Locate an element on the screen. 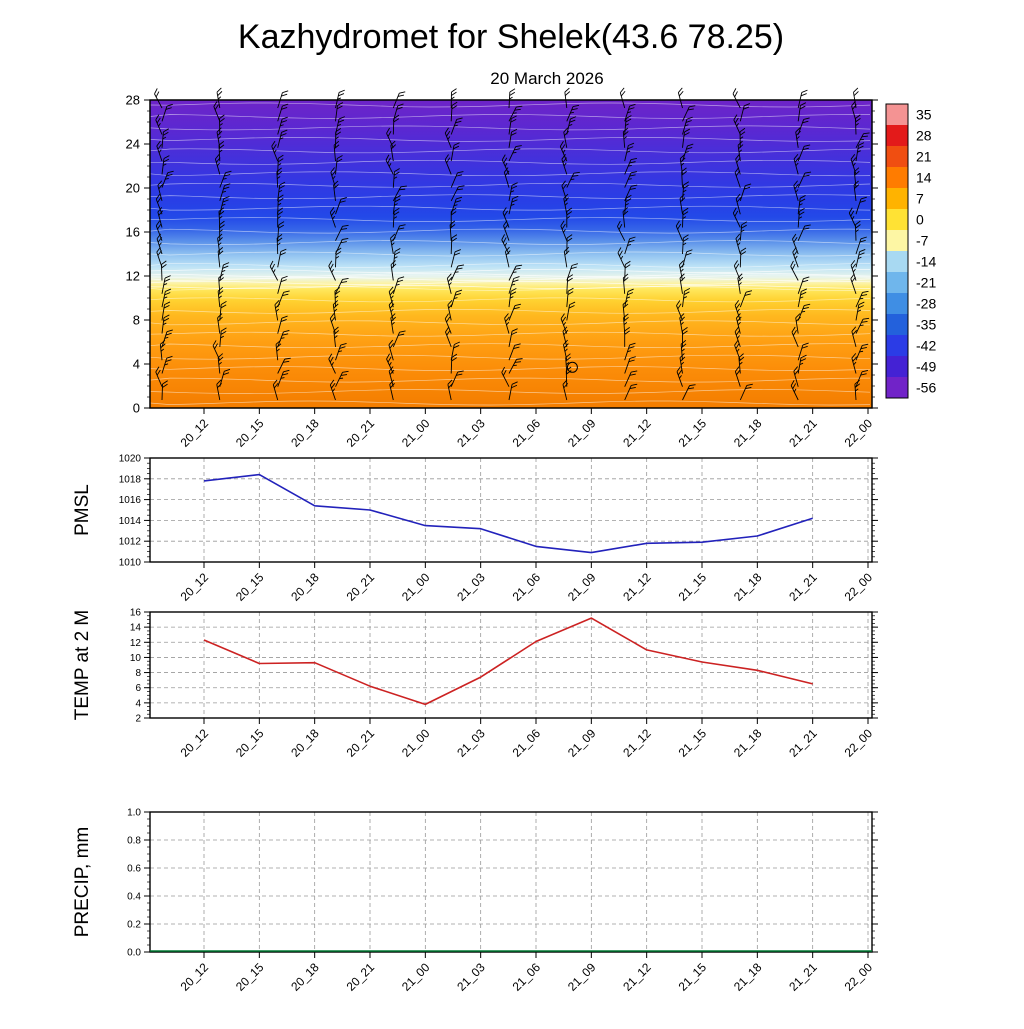 Image resolution: width=1024 pixels, height=1029 pixels. y-tick-label: 1018 is located at coordinates (130, 479).